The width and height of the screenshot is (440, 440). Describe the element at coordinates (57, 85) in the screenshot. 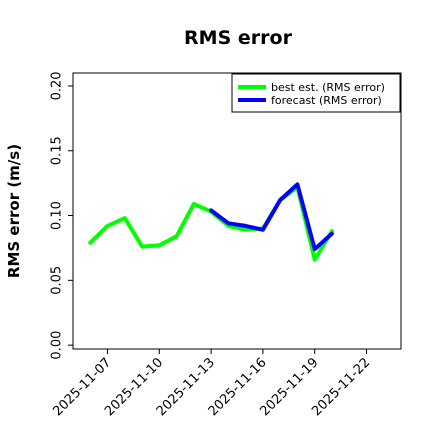

I see `y-tick-label: 0.20` at that location.